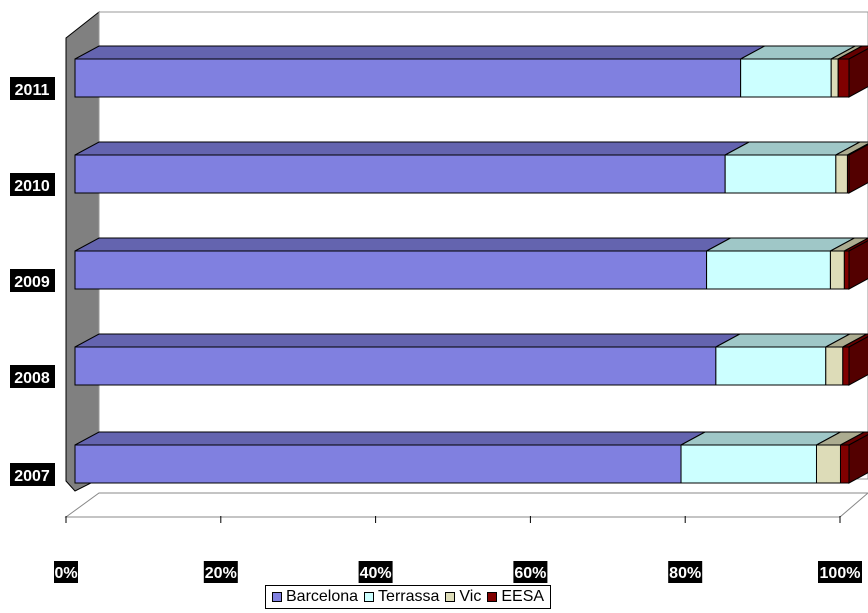 The height and width of the screenshot is (613, 868). Describe the element at coordinates (837, 270) in the screenshot. I see `bar-vic-2009` at that location.